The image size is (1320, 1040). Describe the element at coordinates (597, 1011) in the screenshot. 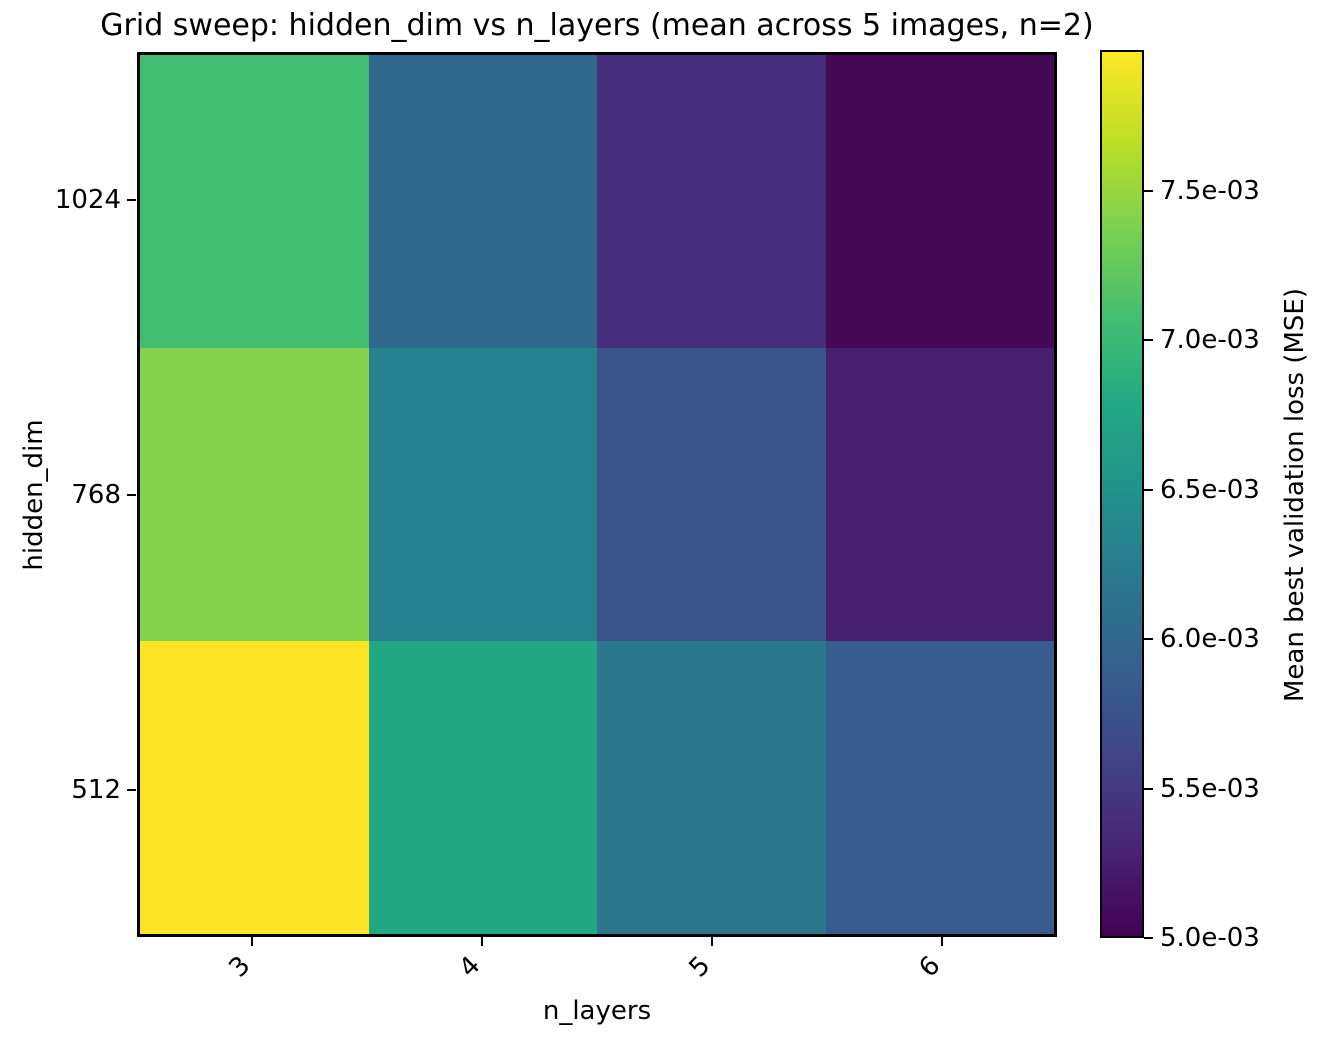

I see `x-axis-label: n_layers` at that location.